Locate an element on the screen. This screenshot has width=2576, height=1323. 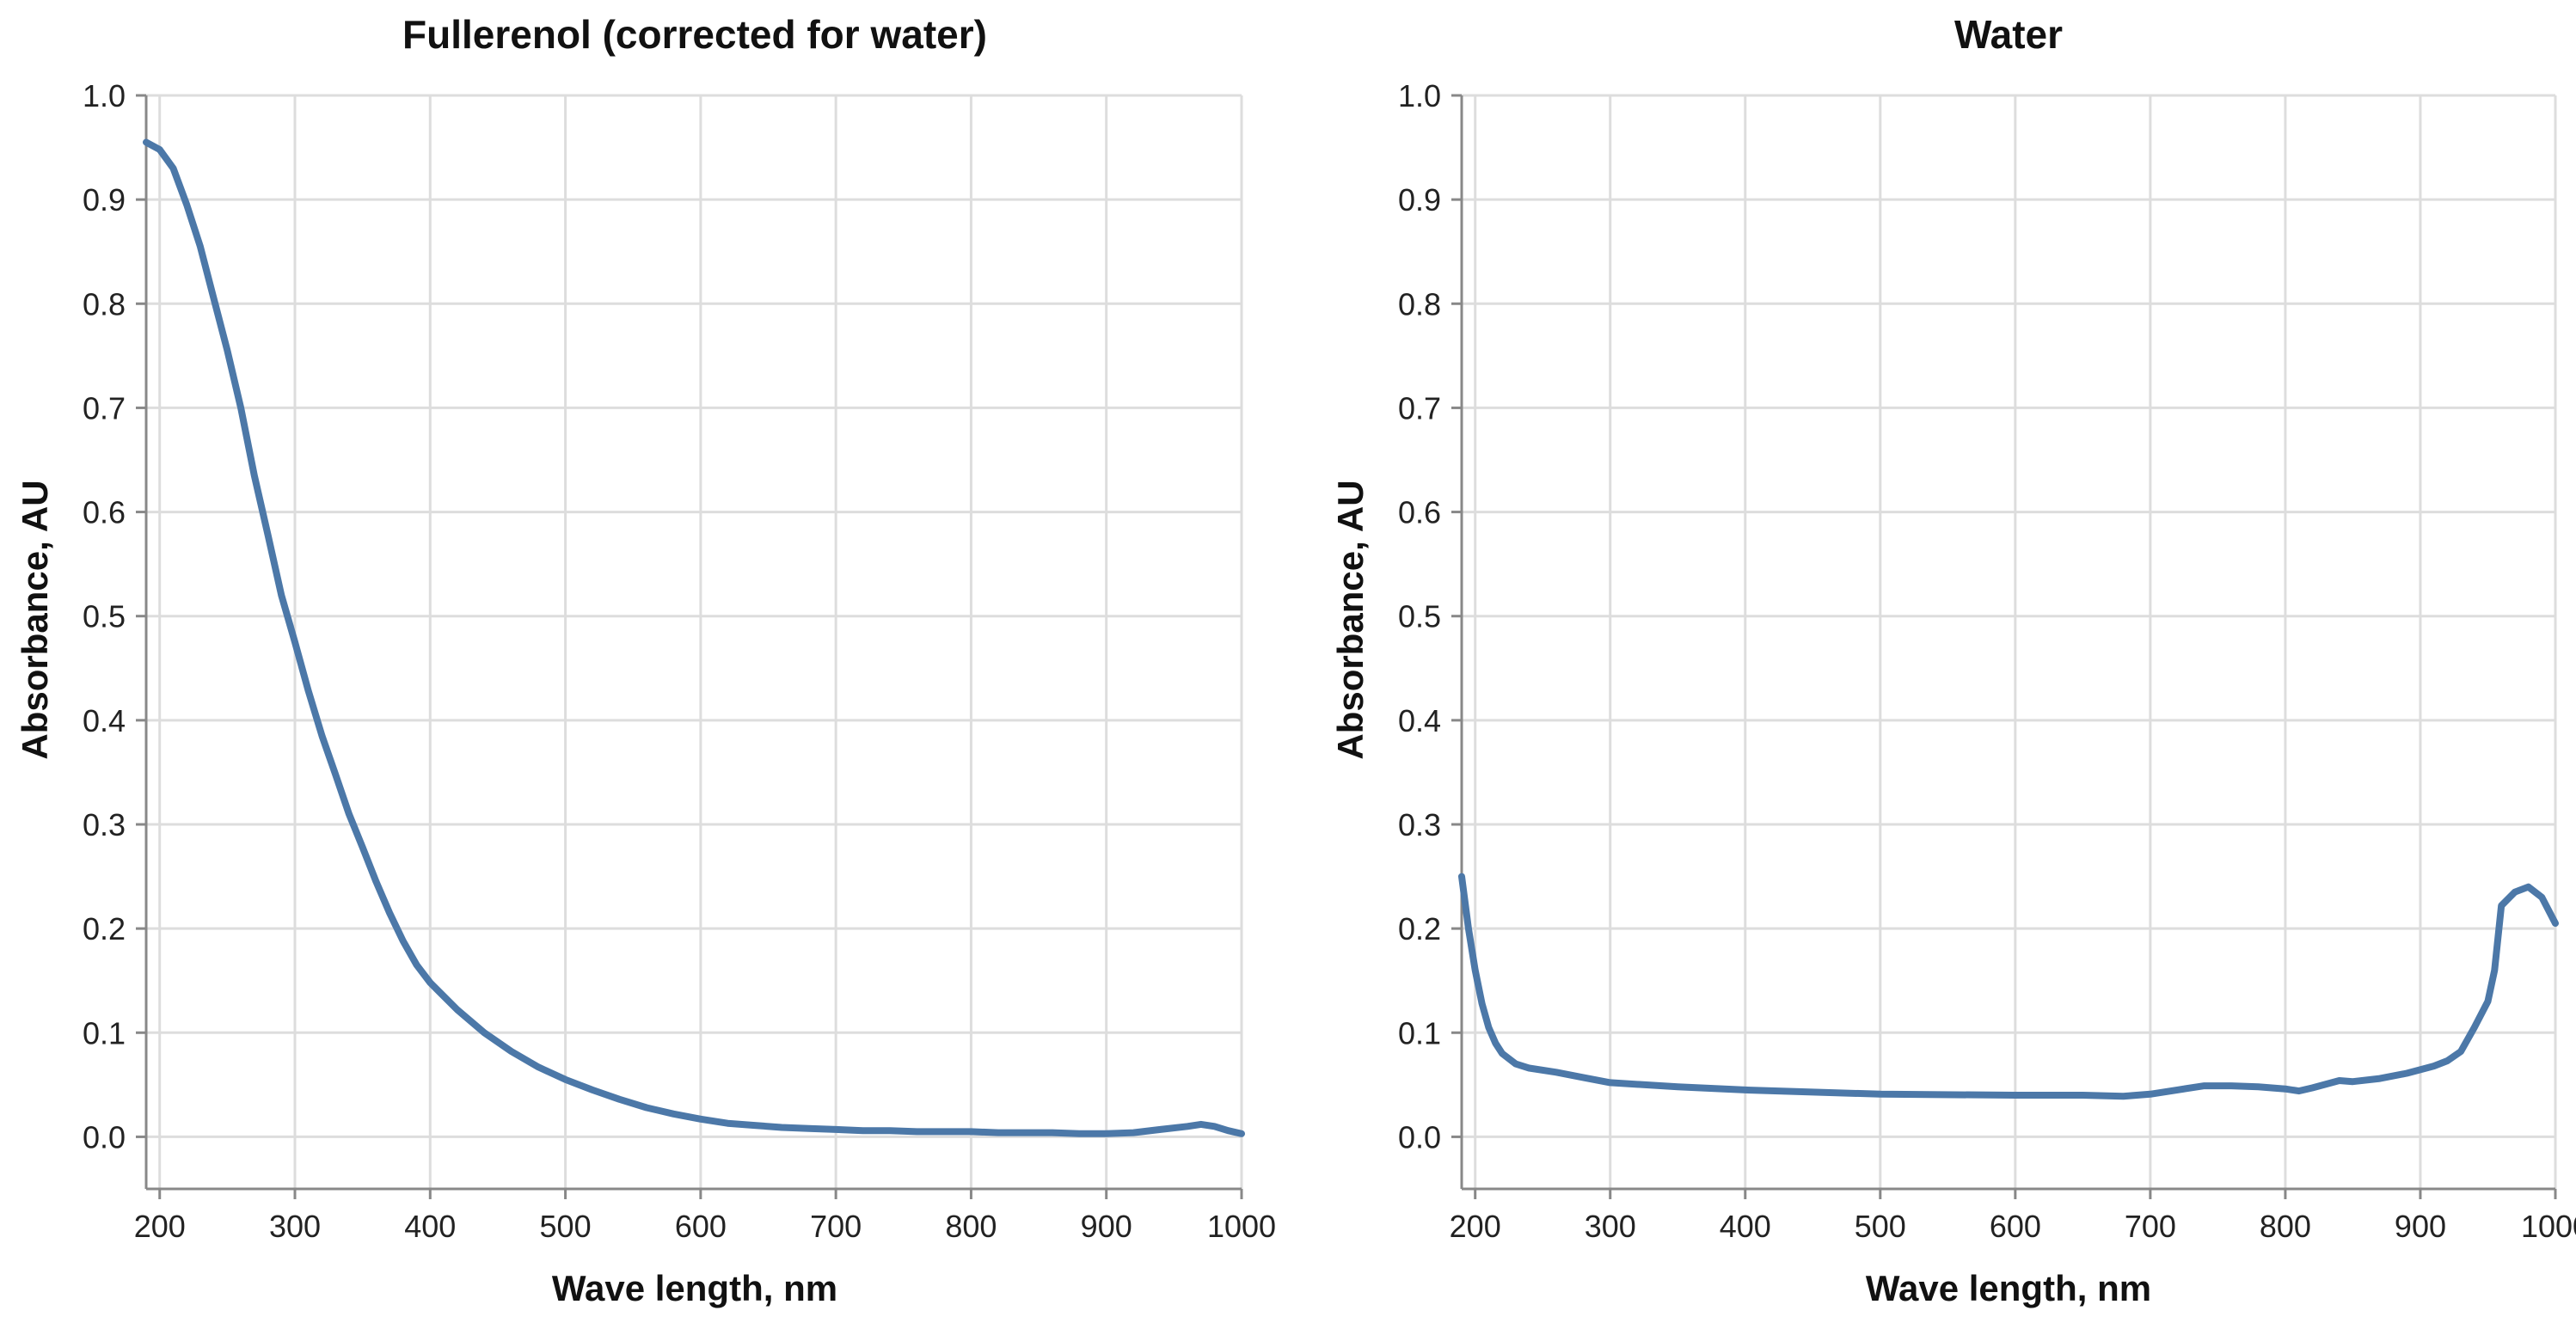
series-lines is located at coordinates (2008, 986).